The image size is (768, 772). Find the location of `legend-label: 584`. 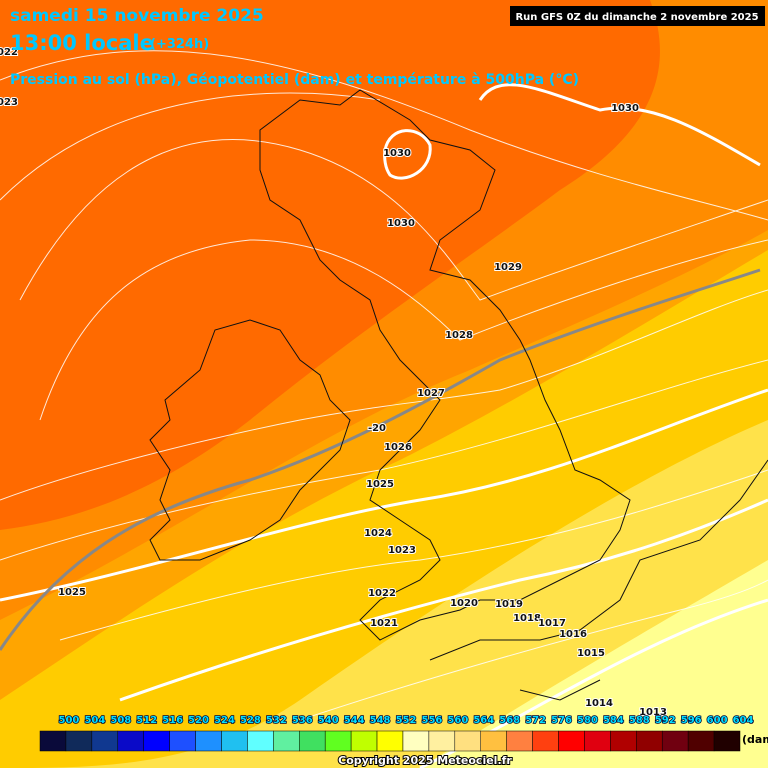

legend-label: 584 is located at coordinates (613, 720).